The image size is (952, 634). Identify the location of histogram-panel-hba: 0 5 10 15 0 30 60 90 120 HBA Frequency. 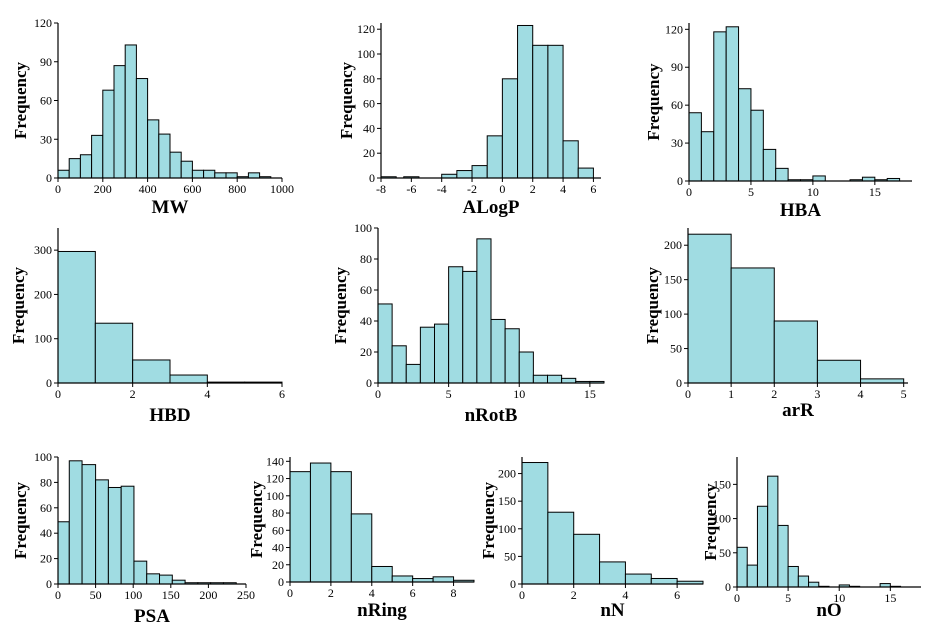
(778, 121).